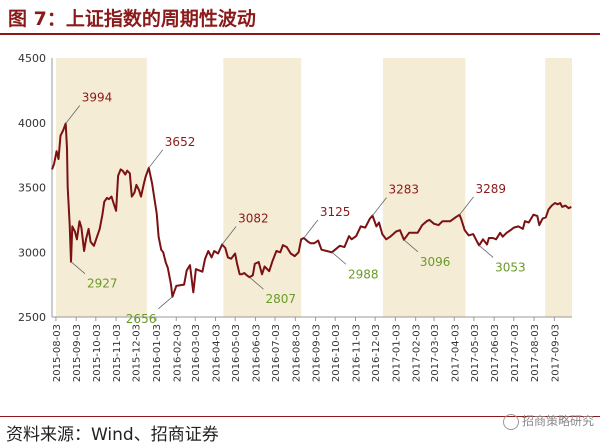 The image size is (600, 447). I want to click on y-axis: 2500 3000 3500 4000 4500, so click(35, 188).